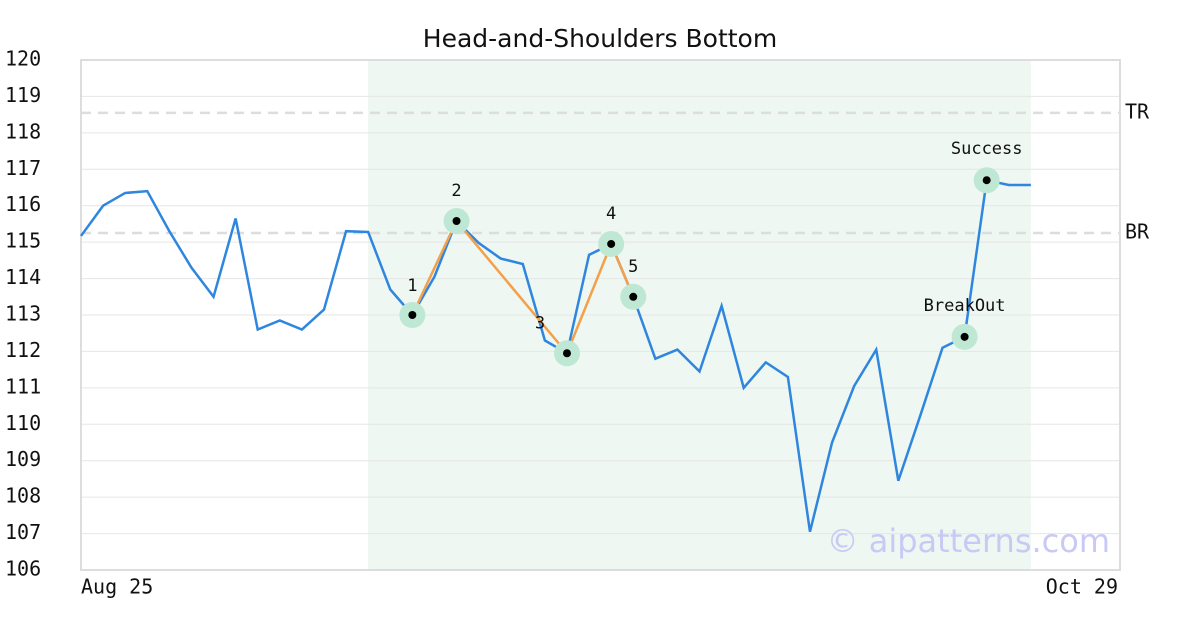  Describe the element at coordinates (23, 386) in the screenshot. I see `y-tick-label: 111` at that location.